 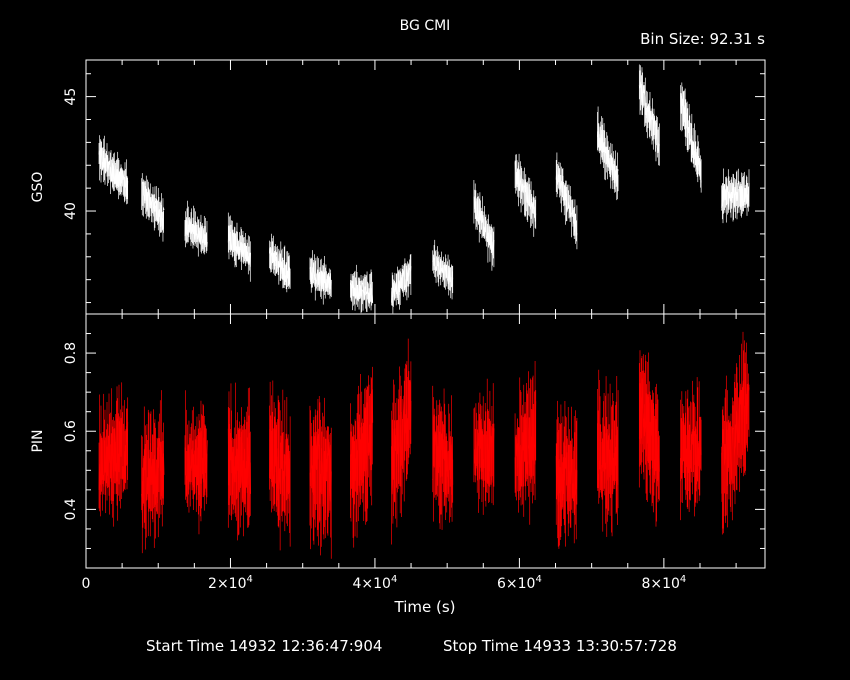 I want to click on stop-time-label: Stop Time 14933 13:30:57:728, so click(x=560, y=646).